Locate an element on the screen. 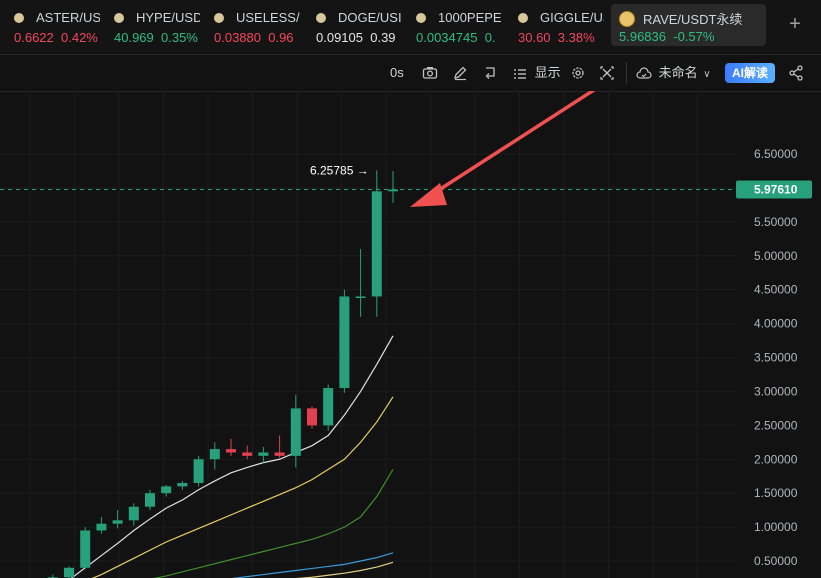  annotation-arrowhead-icon is located at coordinates (428, 195).